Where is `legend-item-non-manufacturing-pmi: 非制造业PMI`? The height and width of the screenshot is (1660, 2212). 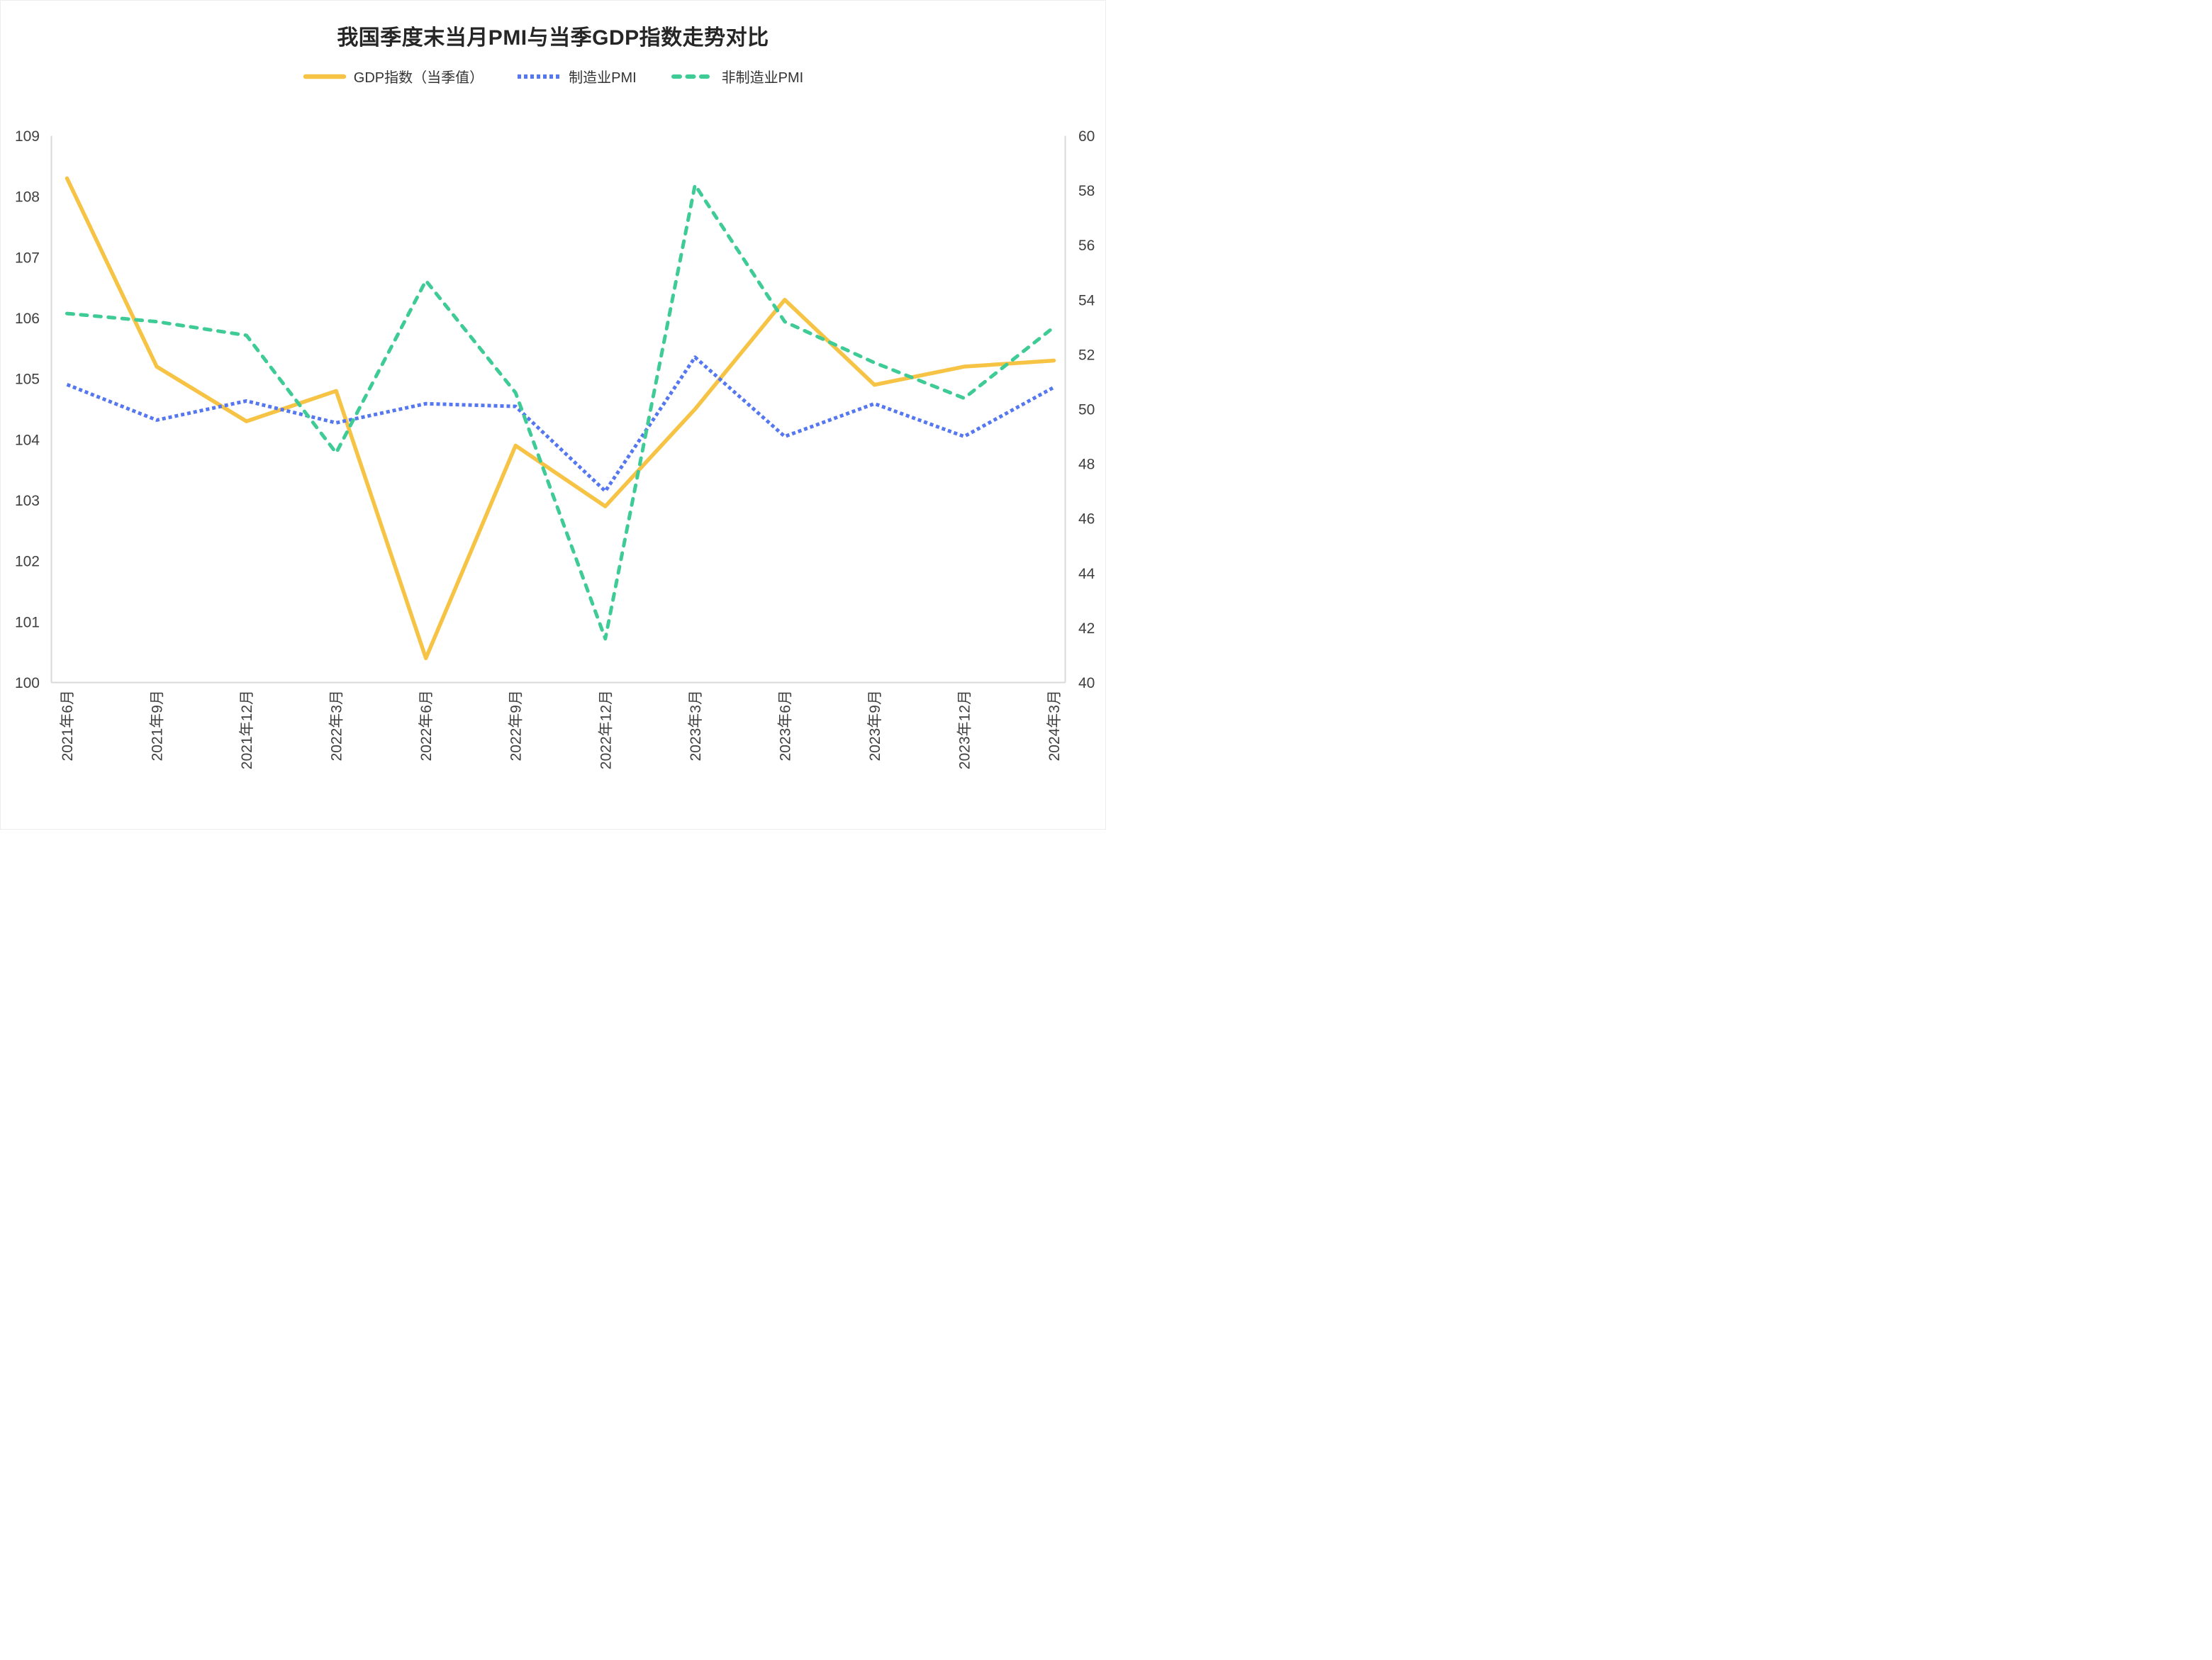 legend-item-non-manufacturing-pmi: 非制造业PMI is located at coordinates (737, 76).